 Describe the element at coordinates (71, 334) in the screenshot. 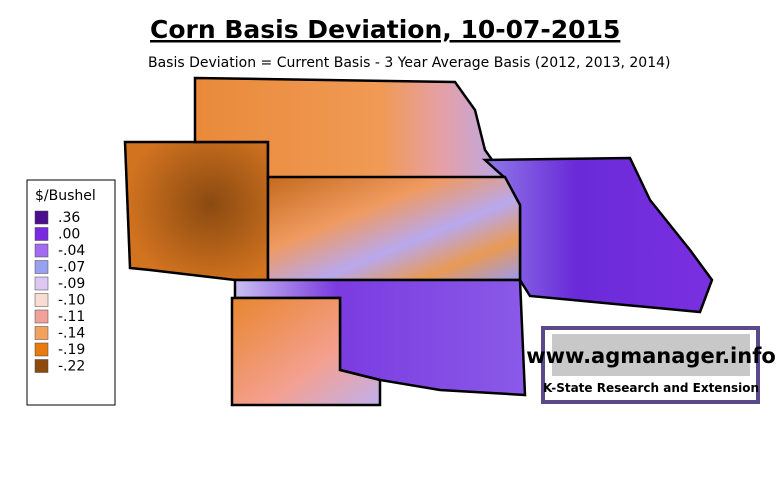

I see `legend-label: -.14` at that location.